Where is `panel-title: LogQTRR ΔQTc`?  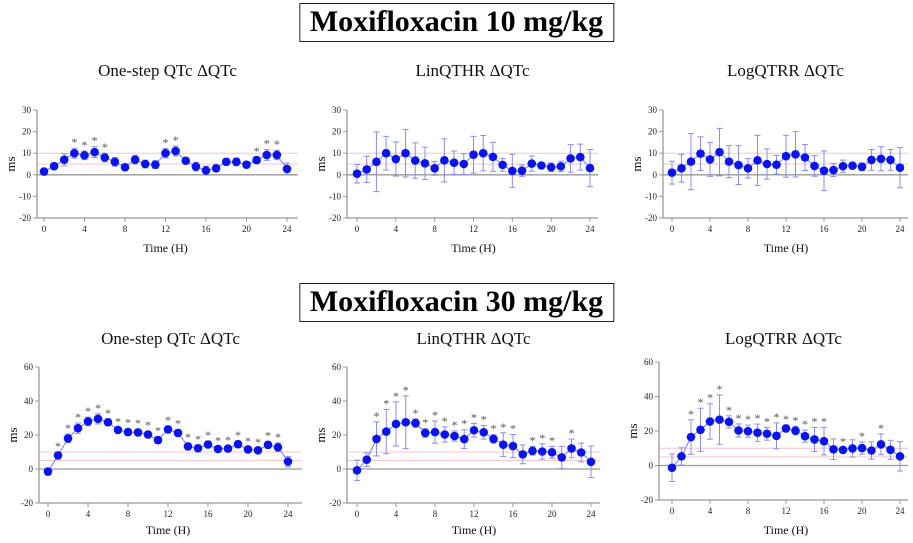 panel-title: LogQTRR ΔQTc is located at coordinates (783, 338).